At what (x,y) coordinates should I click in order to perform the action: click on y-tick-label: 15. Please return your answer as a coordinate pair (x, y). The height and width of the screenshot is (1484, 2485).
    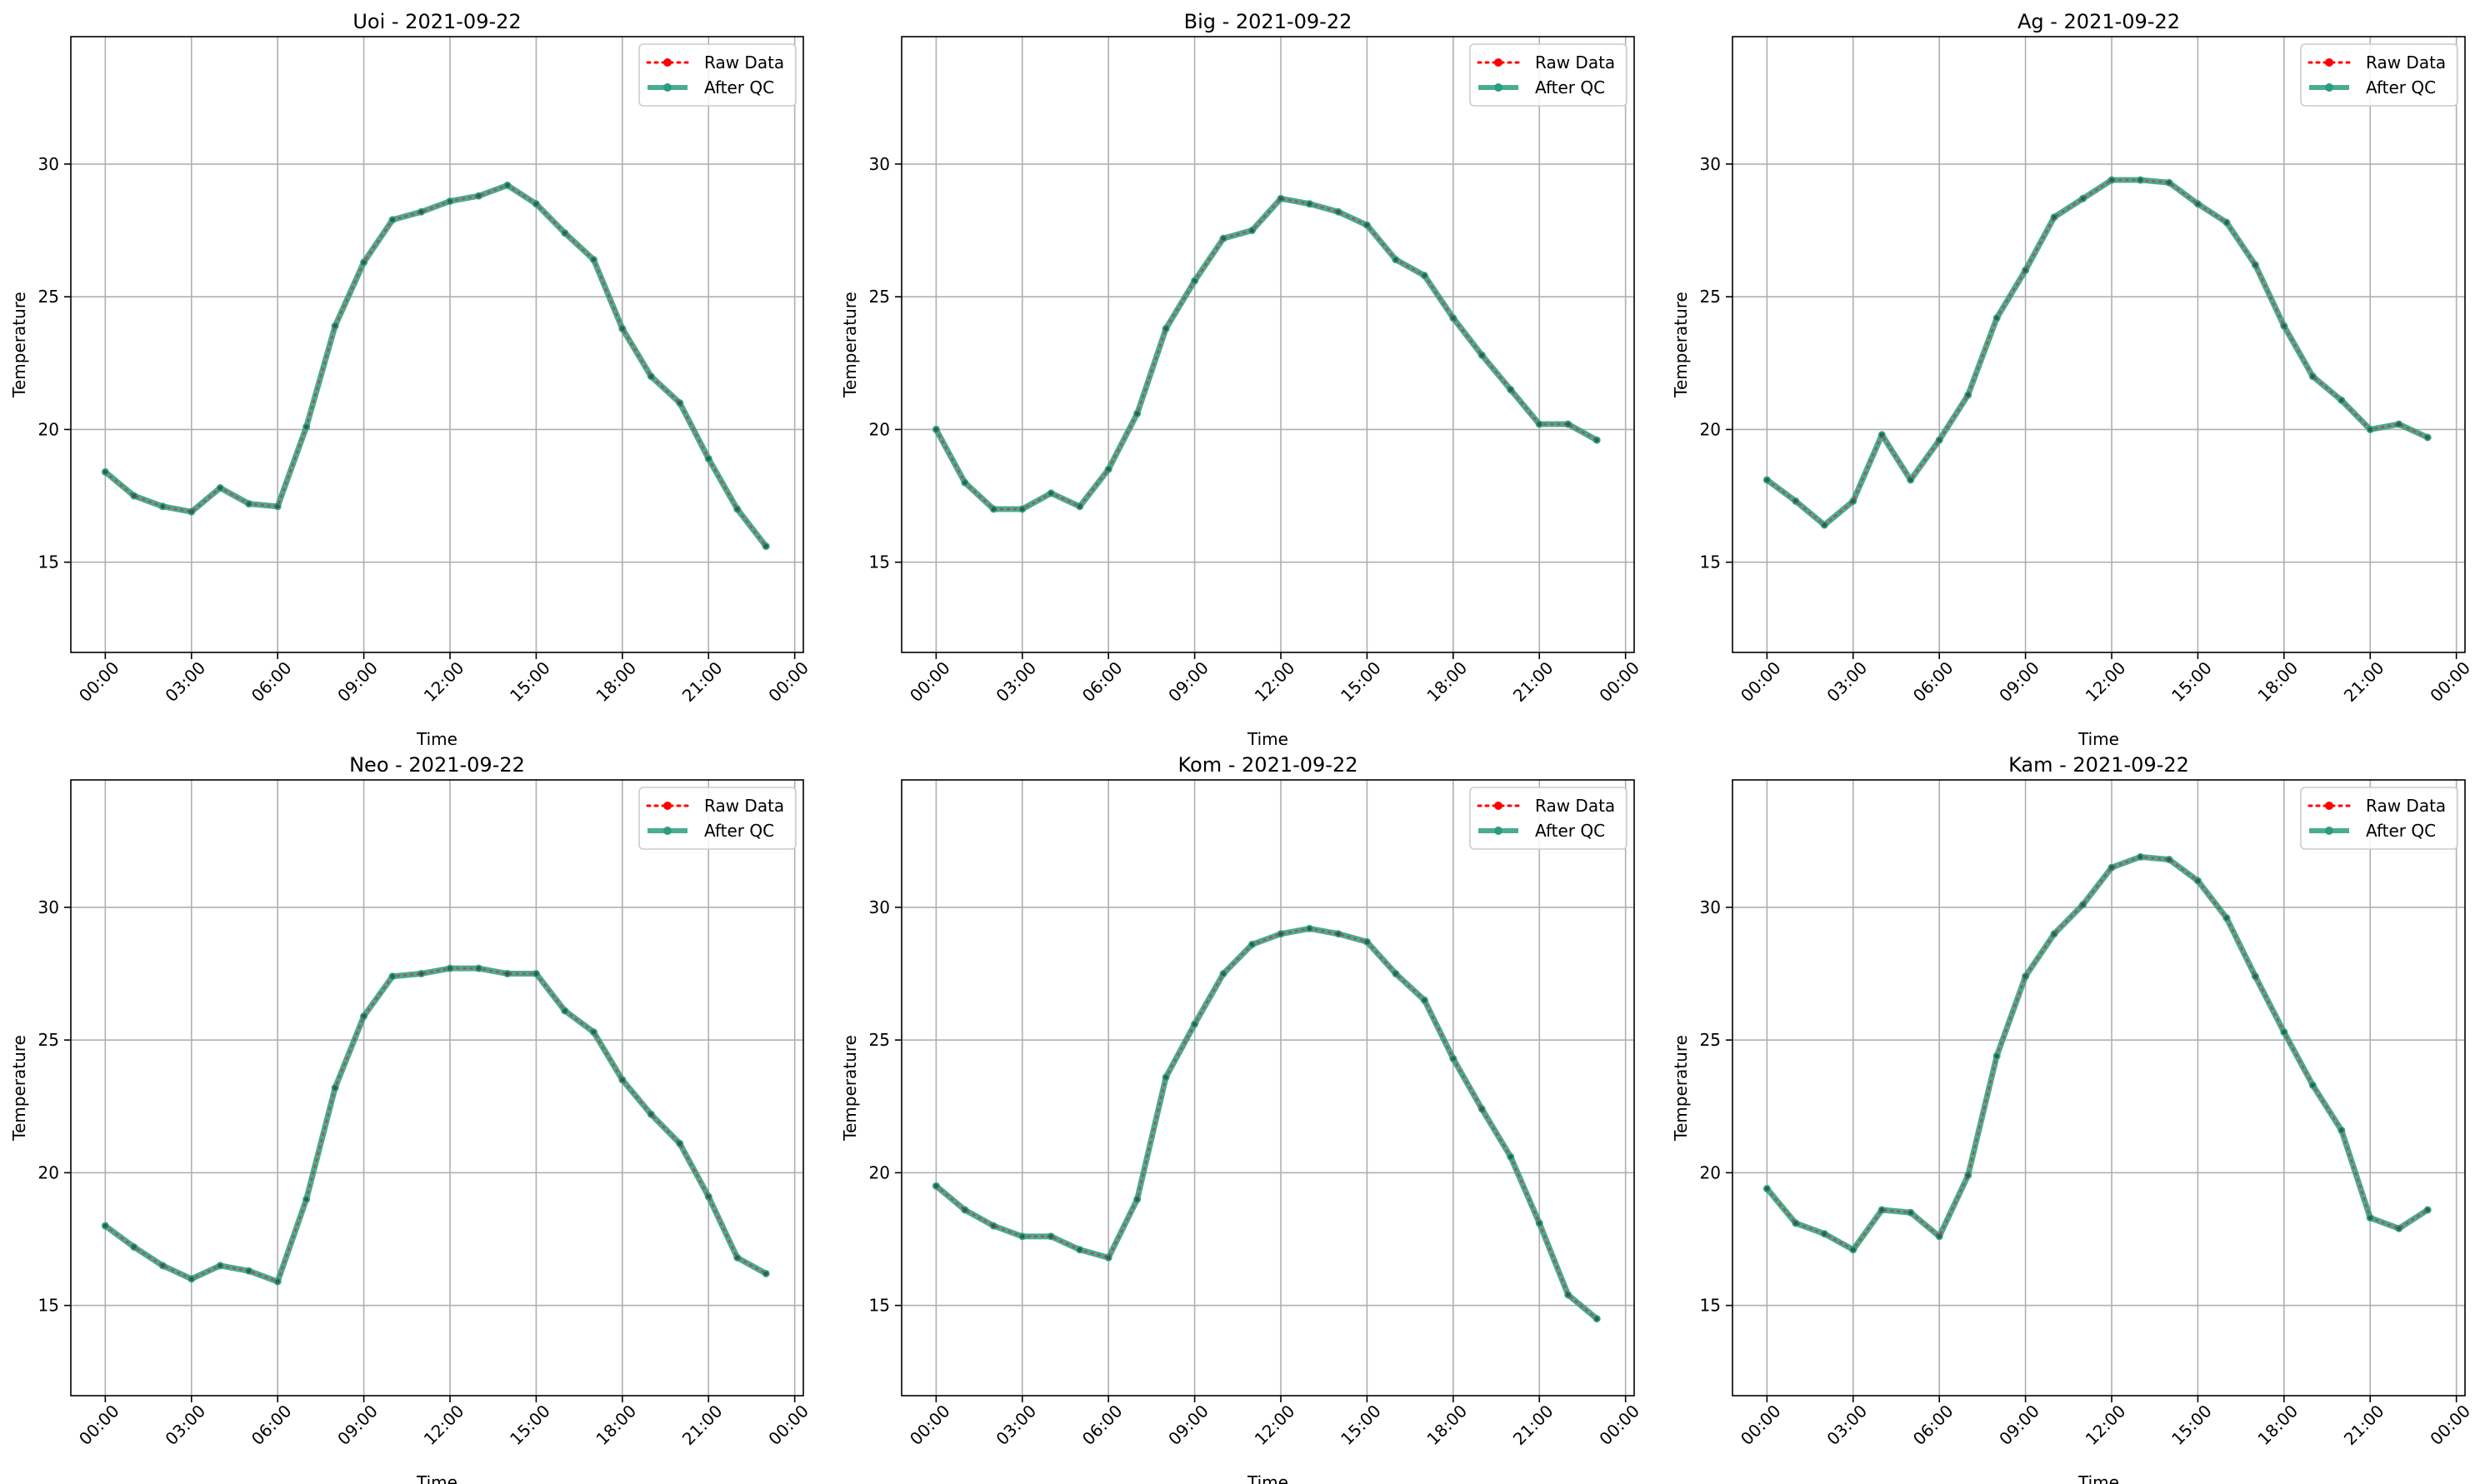
    Looking at the image, I should click on (1710, 562).